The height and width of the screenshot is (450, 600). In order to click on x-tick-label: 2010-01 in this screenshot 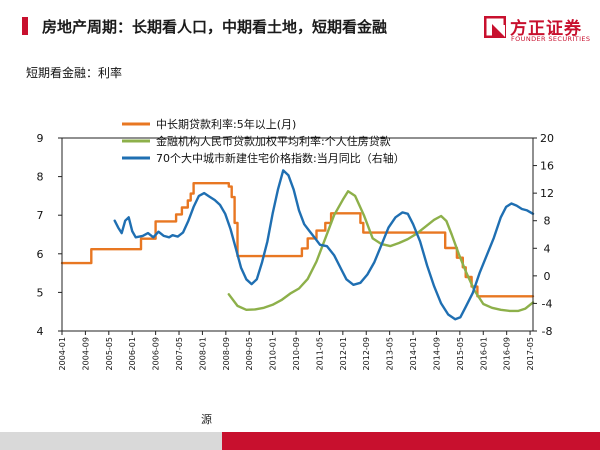, I will do `click(273, 353)`.